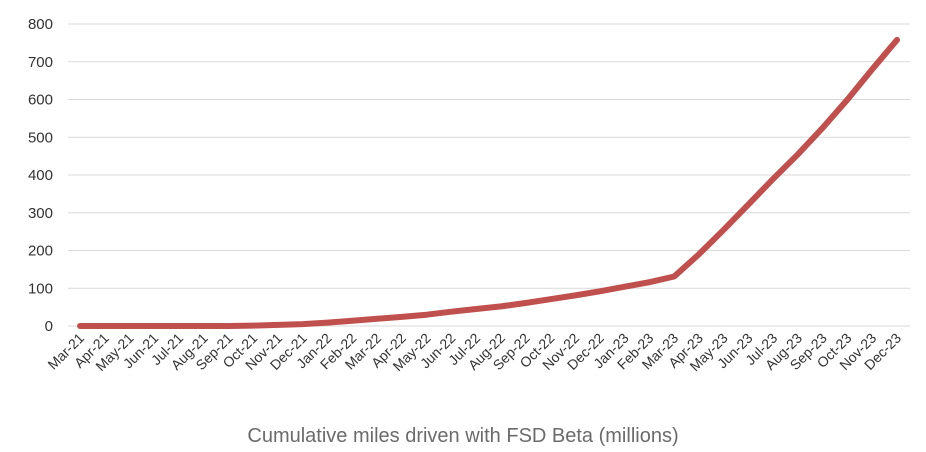  Describe the element at coordinates (40, 62) in the screenshot. I see `y-tick-label: 700` at that location.